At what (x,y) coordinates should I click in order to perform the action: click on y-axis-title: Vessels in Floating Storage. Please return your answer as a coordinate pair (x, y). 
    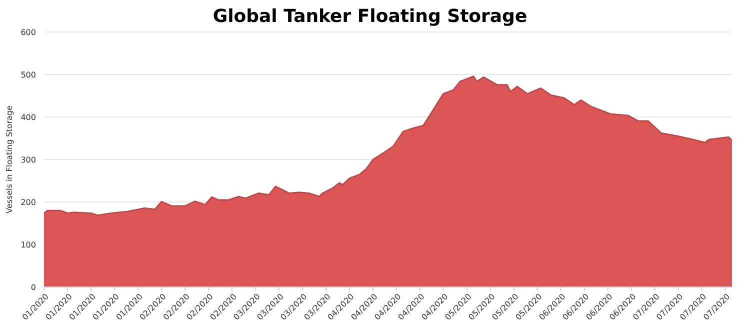
    Looking at the image, I should click on (9, 160).